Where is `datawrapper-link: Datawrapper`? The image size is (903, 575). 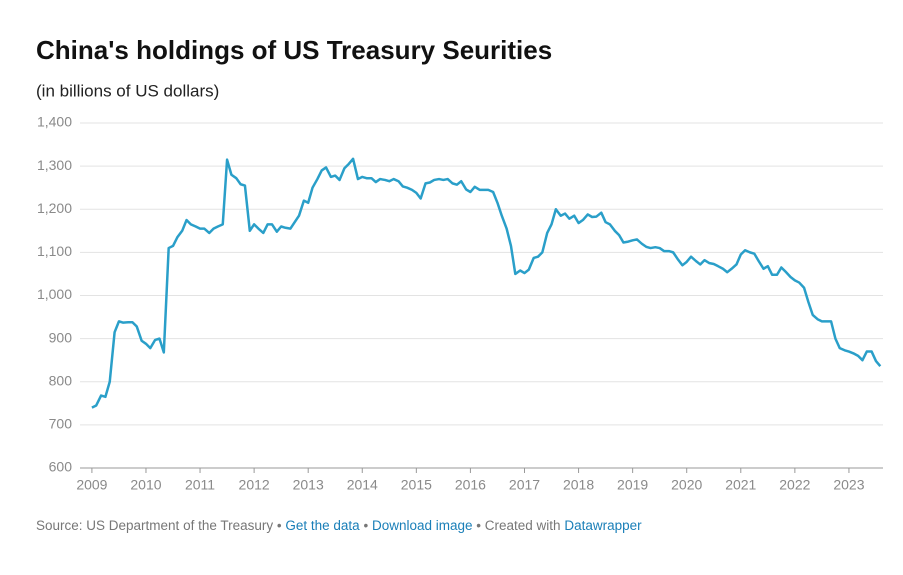
datawrapper-link: Datawrapper is located at coordinates (603, 525).